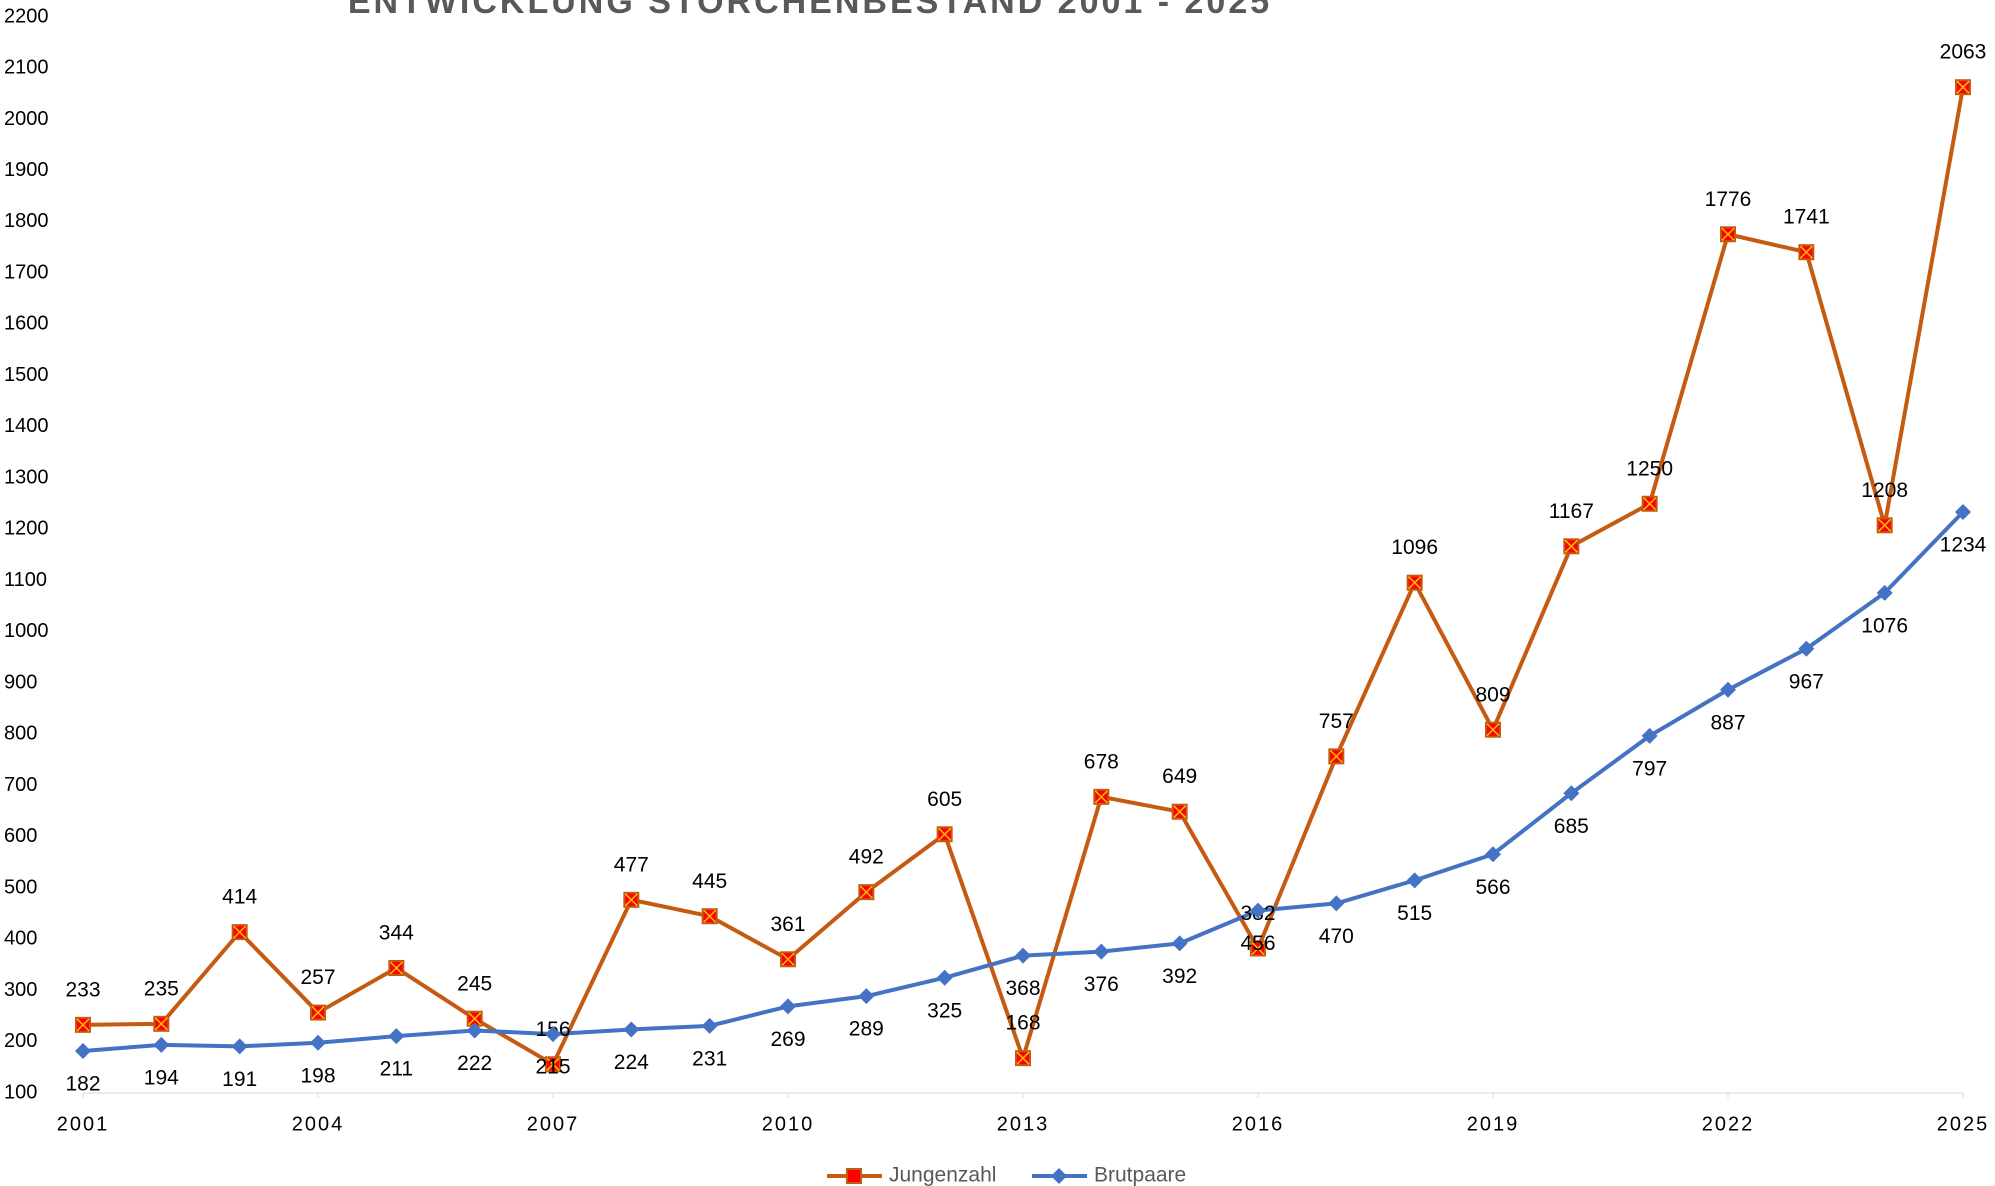 Image resolution: width=1995 pixels, height=1186 pixels. What do you see at coordinates (1140, 1175) in the screenshot?
I see `legend-label: Brutpaare` at bounding box center [1140, 1175].